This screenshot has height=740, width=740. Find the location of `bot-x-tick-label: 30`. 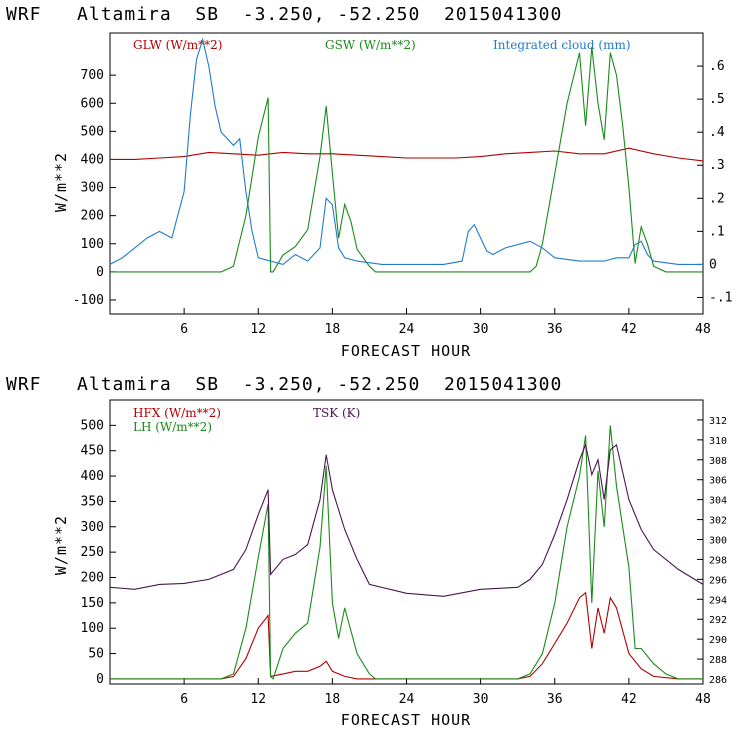

bot-x-tick-label: 30 is located at coordinates (481, 699).